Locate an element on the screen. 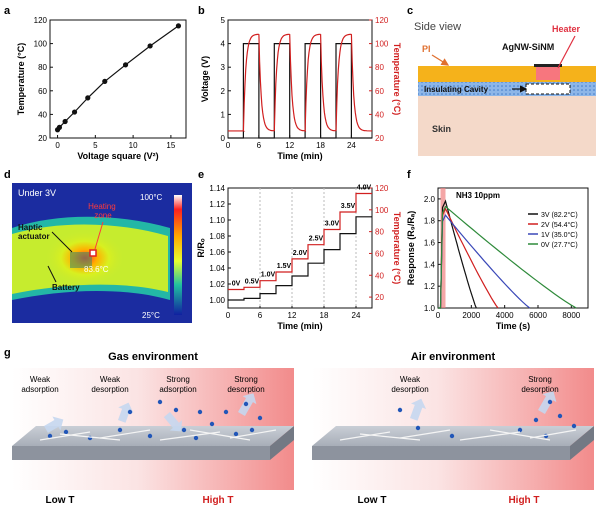 The width and height of the screenshot is (600, 509). gas-high-t-label: High T is located at coordinates (217, 500).